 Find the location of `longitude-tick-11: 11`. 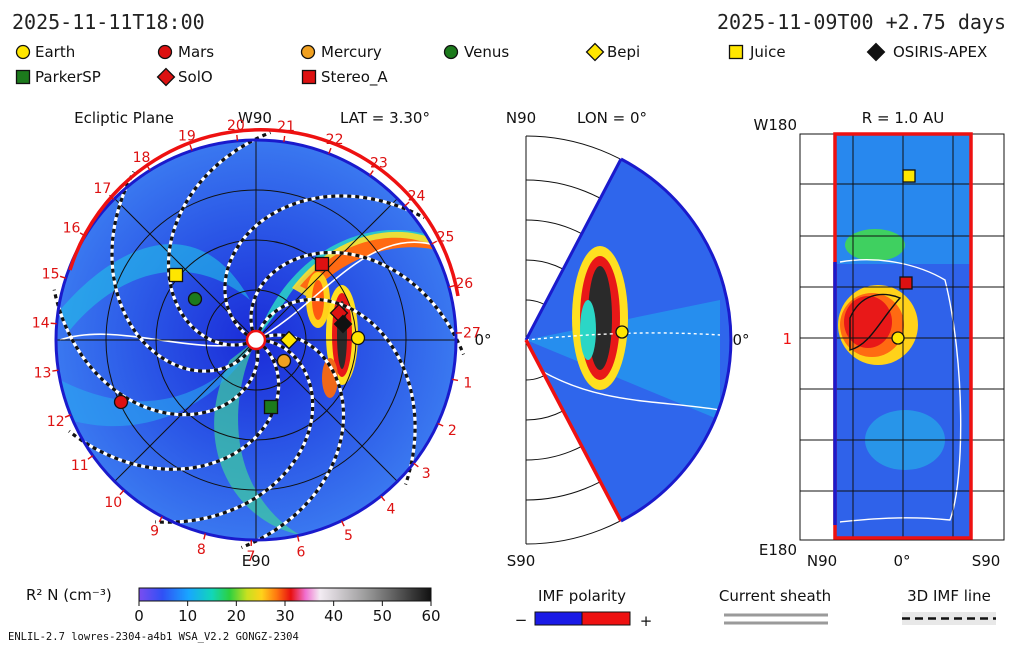

longitude-tick-11: 11 is located at coordinates (80, 466).